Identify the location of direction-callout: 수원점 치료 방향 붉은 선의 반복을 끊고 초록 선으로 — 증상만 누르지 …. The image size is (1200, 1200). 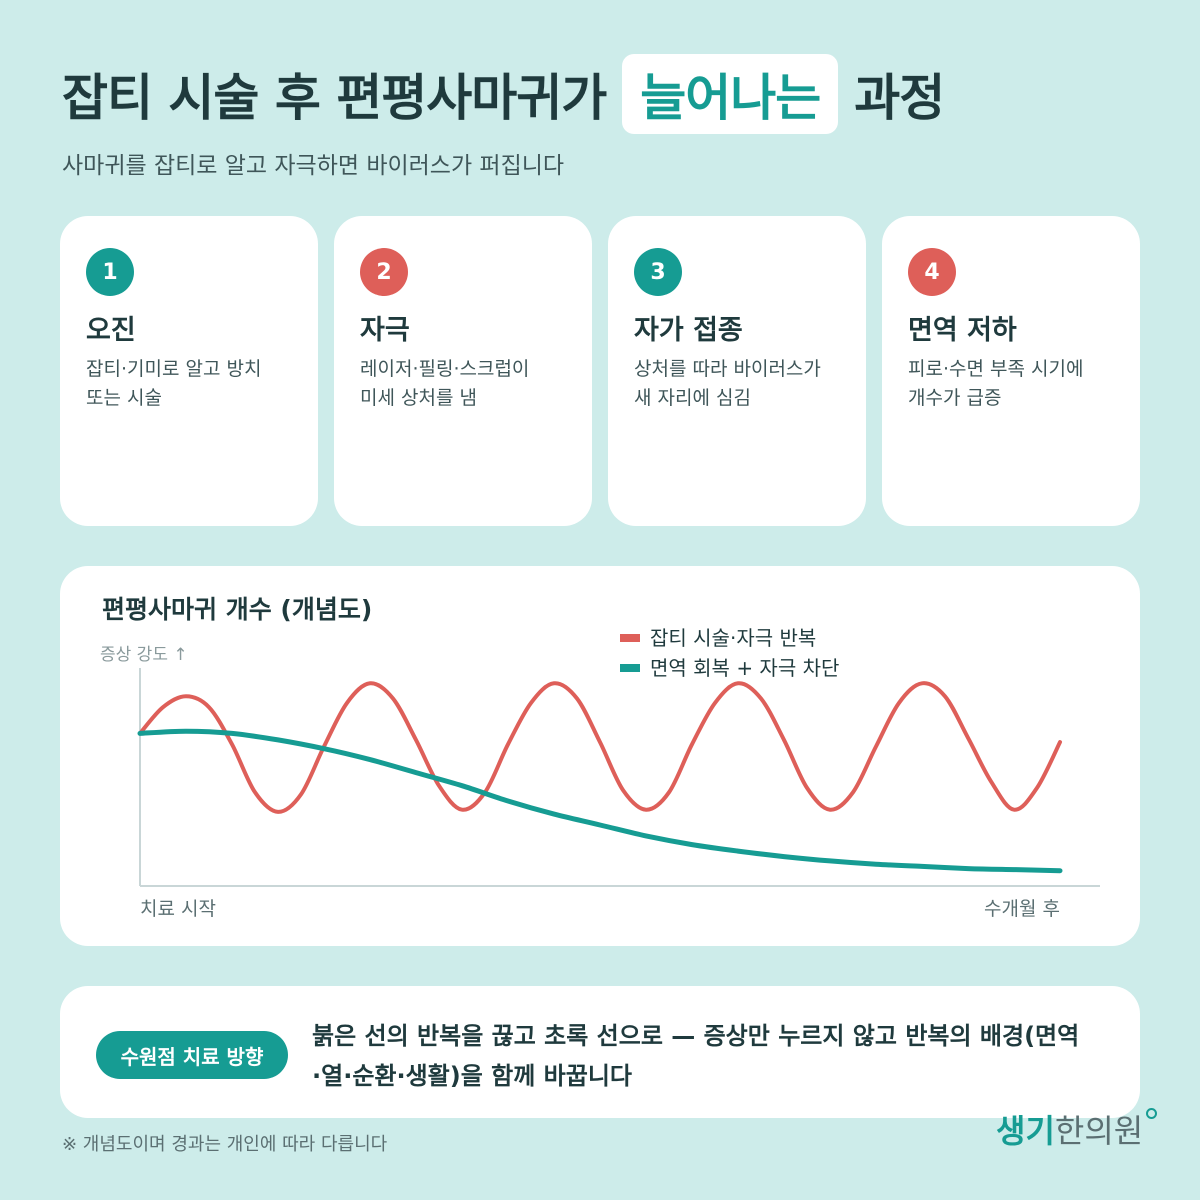
(600, 1052).